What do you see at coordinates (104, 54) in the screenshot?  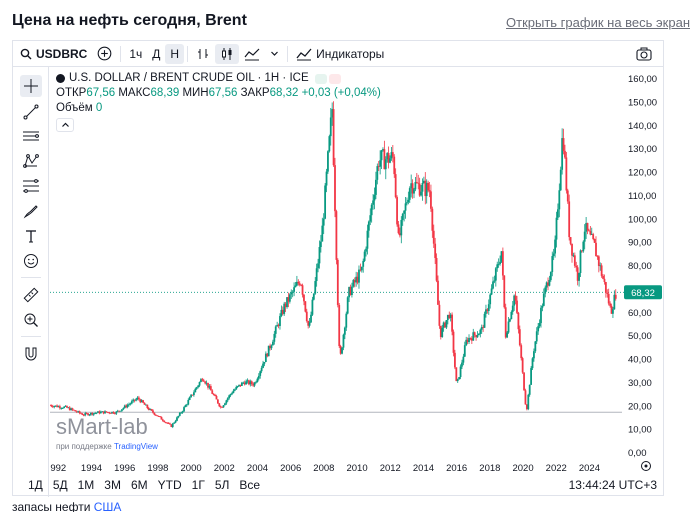 I see `compare-button` at bounding box center [104, 54].